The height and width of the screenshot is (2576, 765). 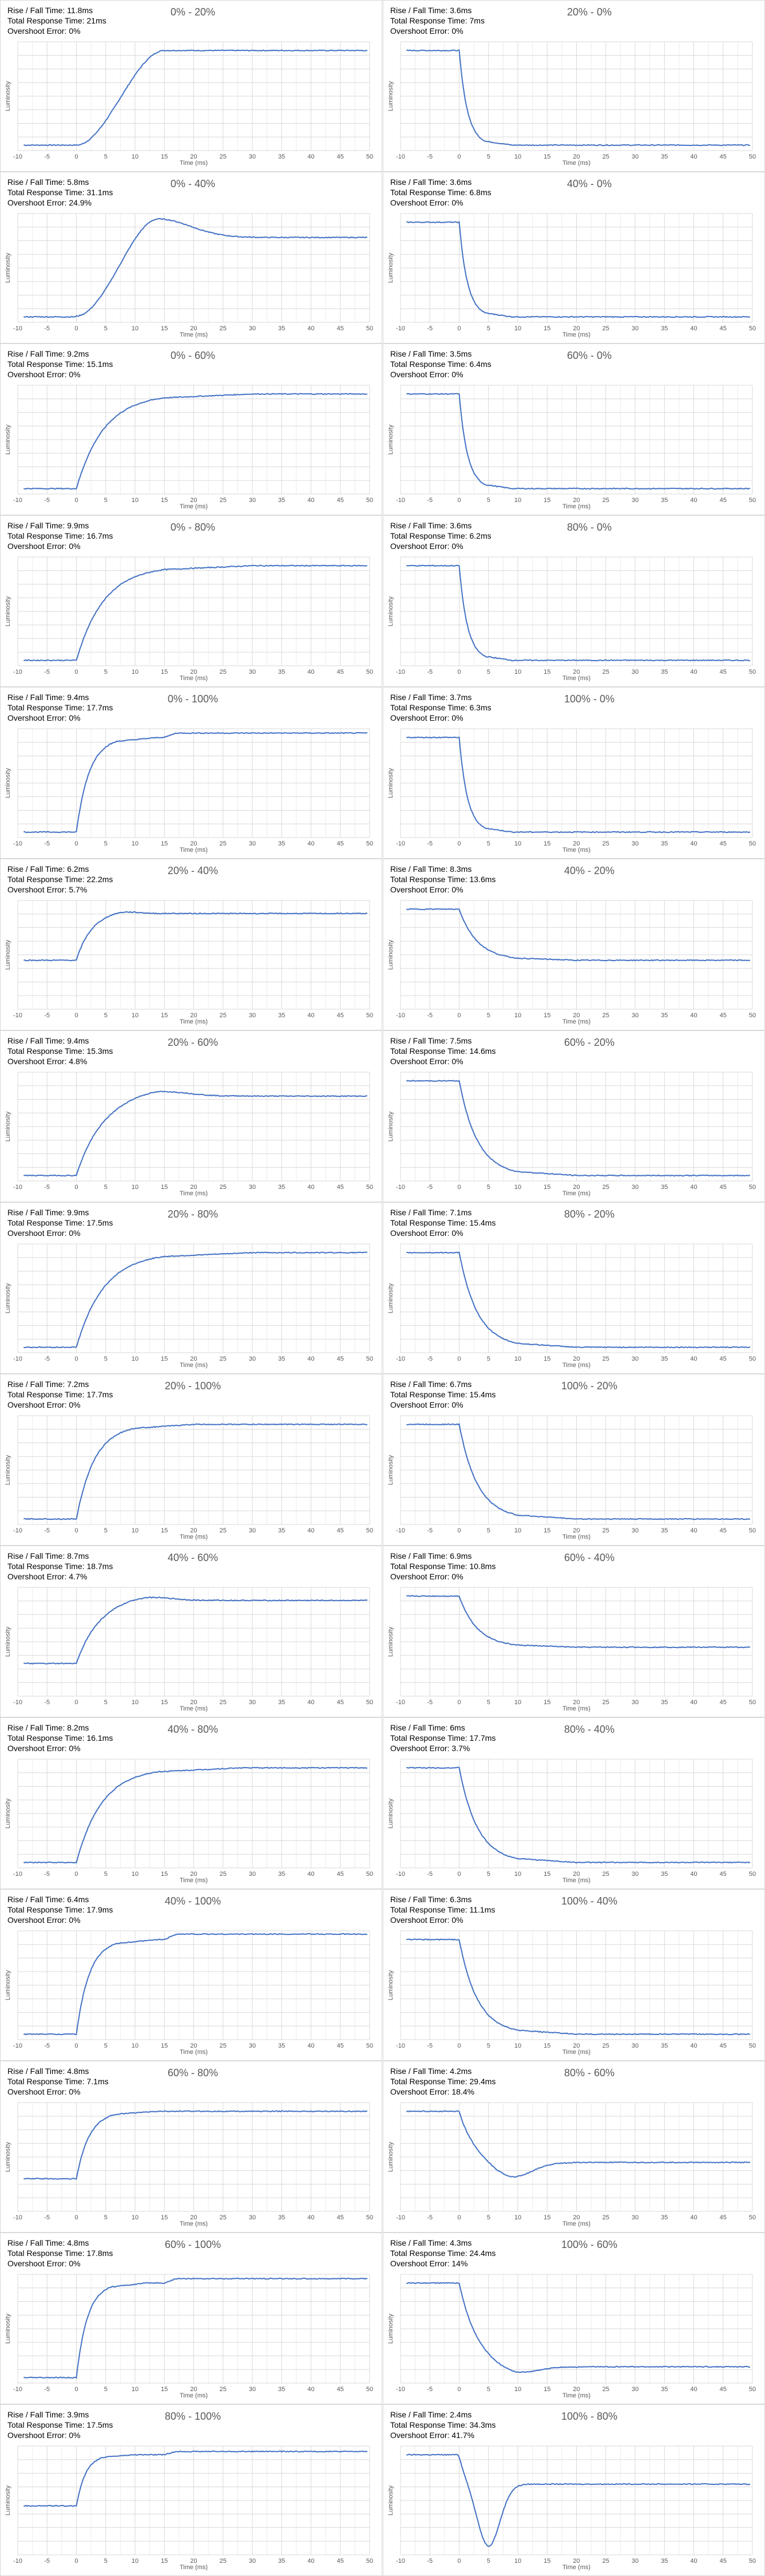 I want to click on chart-title: 60% - 0%, so click(x=589, y=355).